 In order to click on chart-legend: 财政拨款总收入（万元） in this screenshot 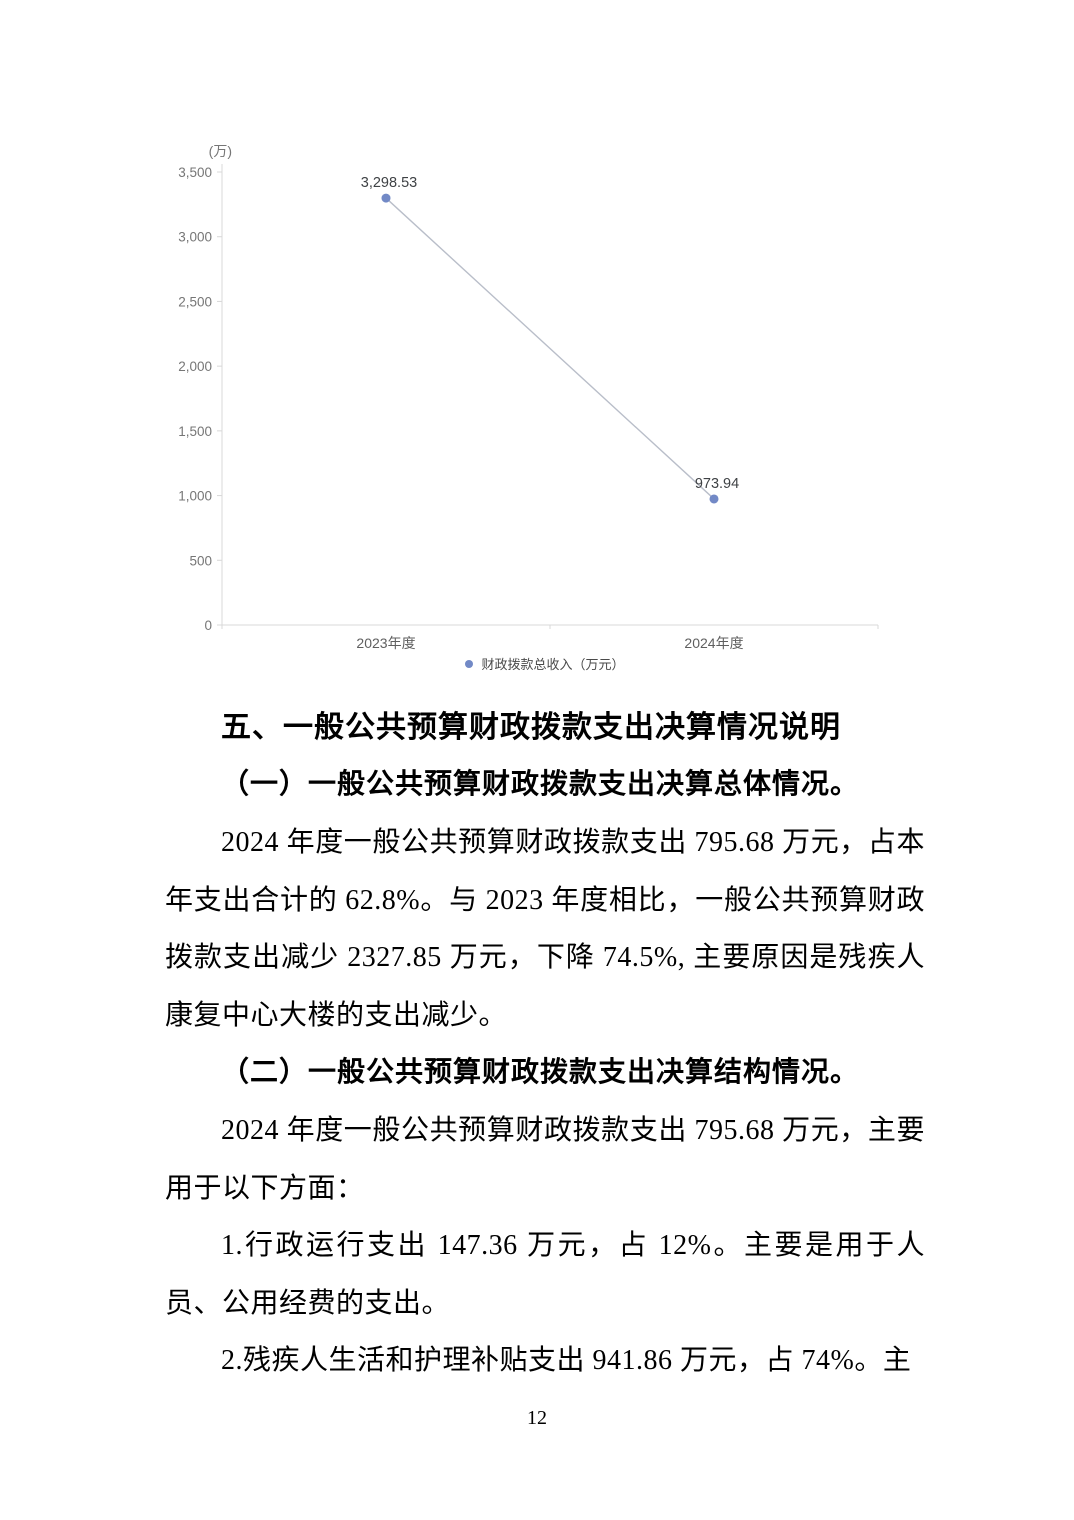, I will do `click(545, 663)`.